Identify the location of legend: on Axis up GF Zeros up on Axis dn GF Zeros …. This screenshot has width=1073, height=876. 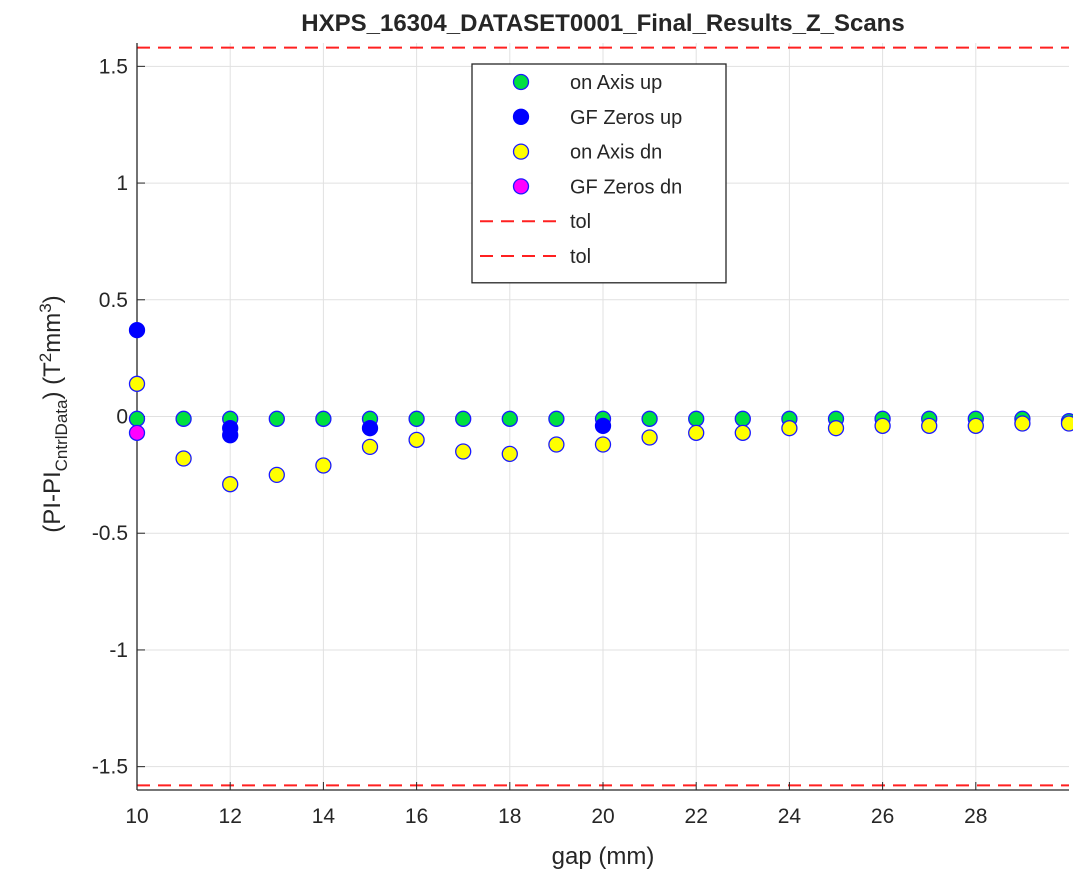
(599, 173).